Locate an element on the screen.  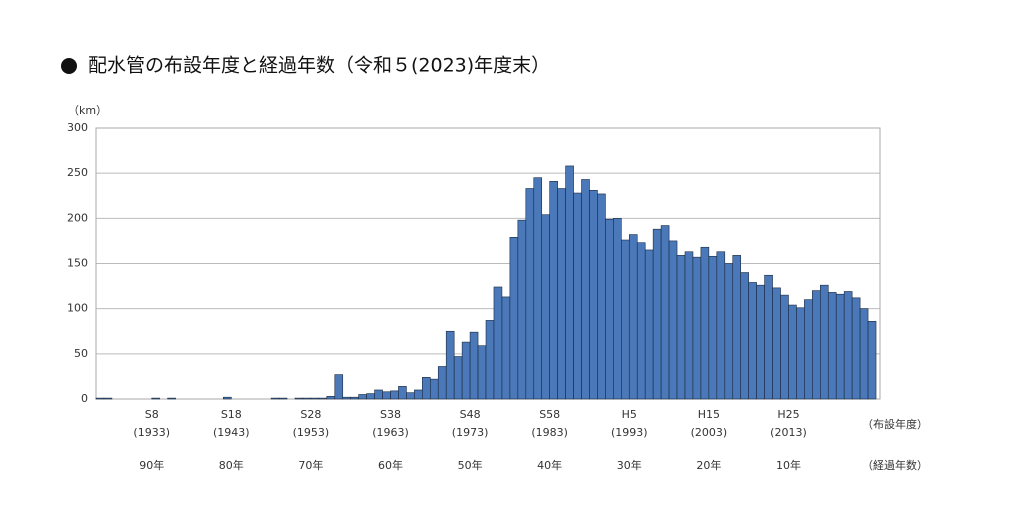
x-tick-year: (1993) is located at coordinates (629, 432).